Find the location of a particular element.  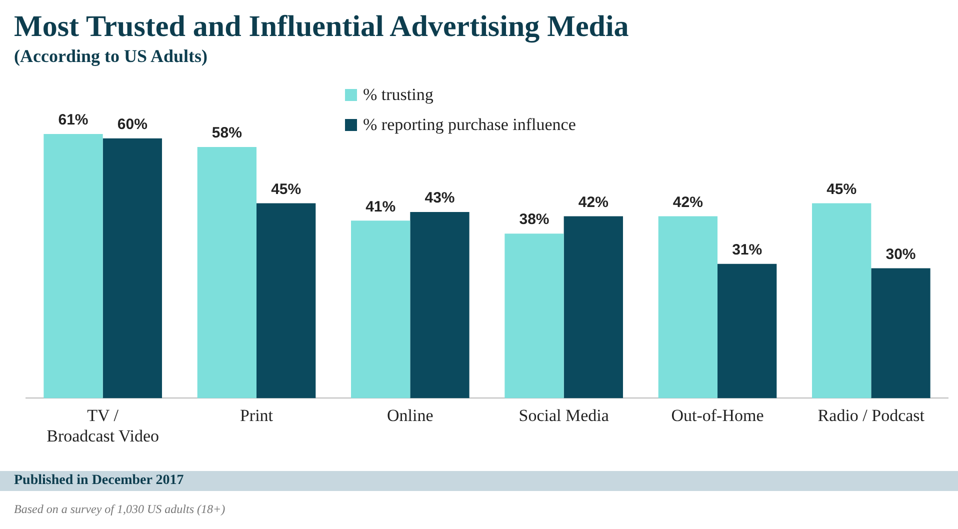

x-tick-label: Print is located at coordinates (257, 415).